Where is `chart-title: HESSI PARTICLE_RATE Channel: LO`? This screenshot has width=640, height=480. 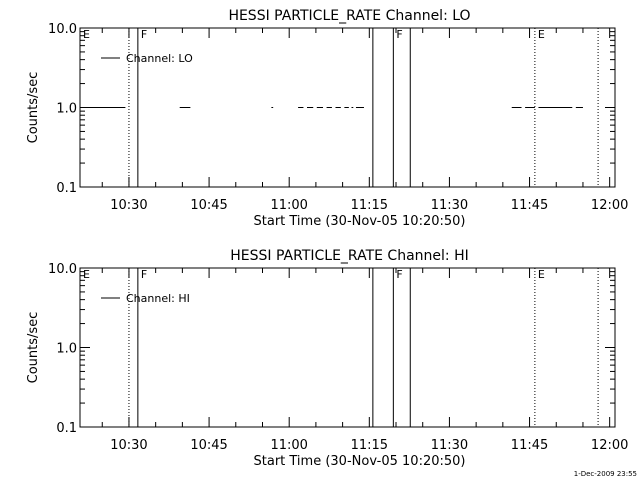 chart-title: HESSI PARTICLE_RATE Channel: LO is located at coordinates (349, 16).